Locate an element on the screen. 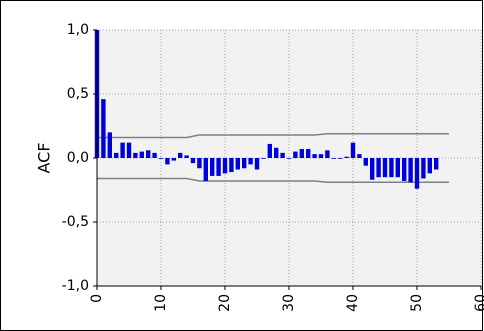  y-tick-label: -1,0 is located at coordinates (75, 286).